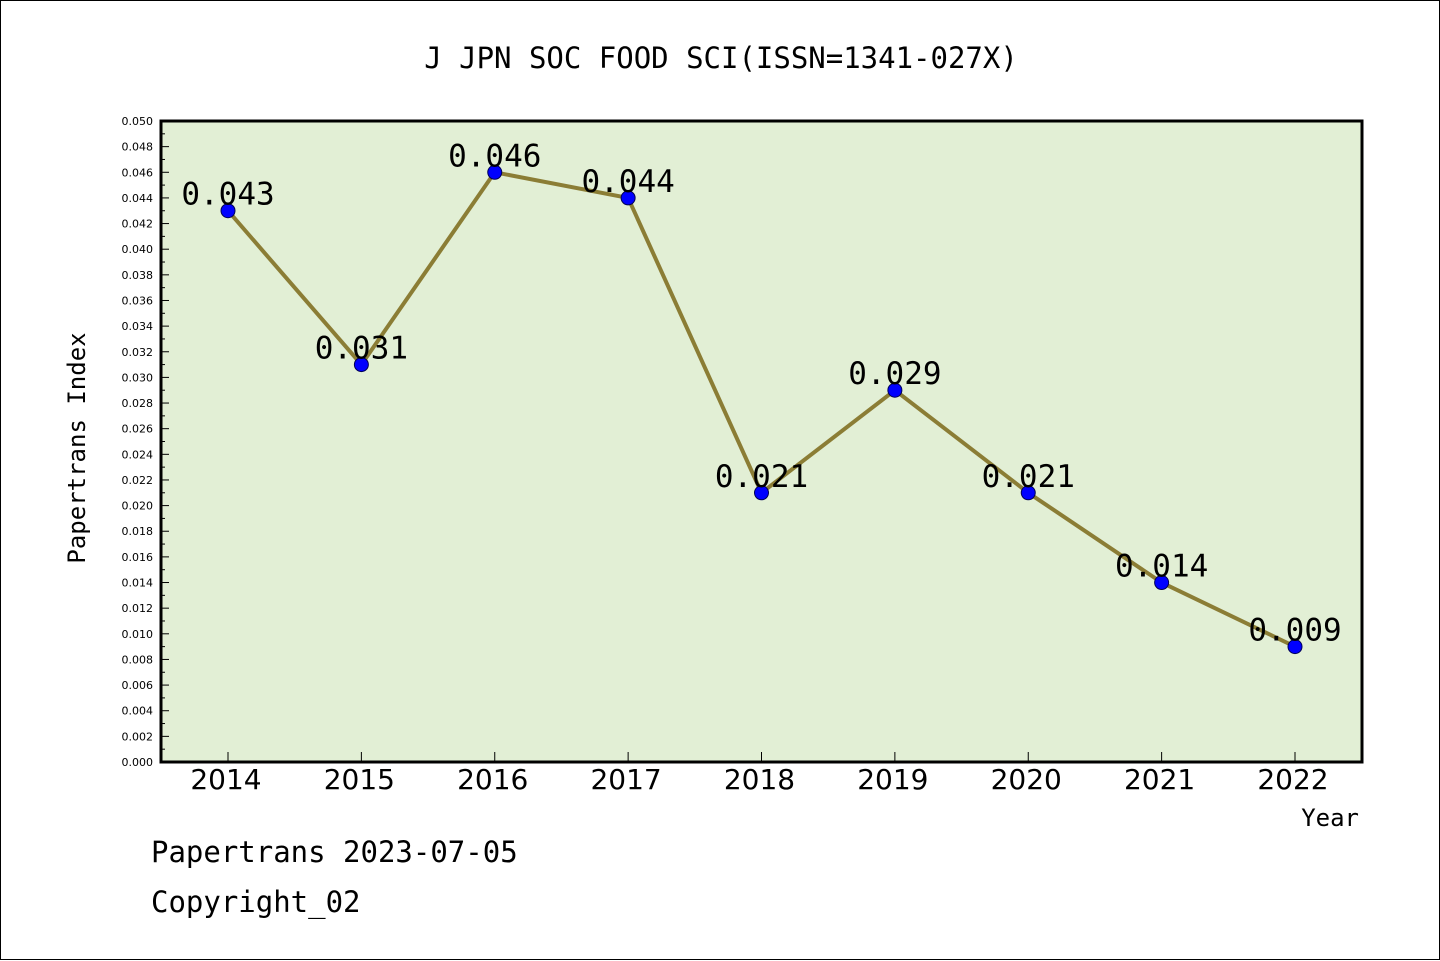 This screenshot has height=961, width=1440. I want to click on y-tick-label: 0.000, so click(138, 762).